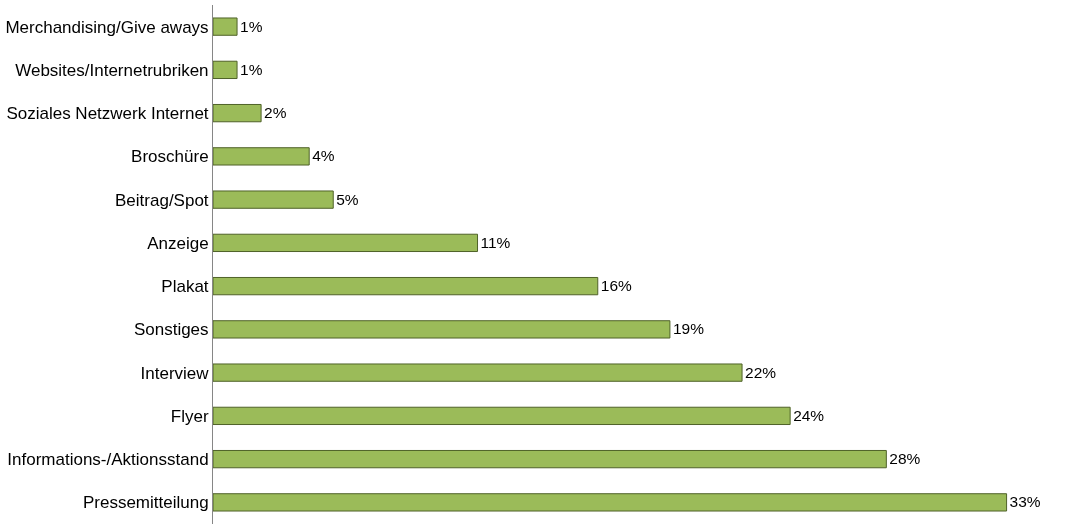 This screenshot has height=529, width=1088. Describe the element at coordinates (323, 156) in the screenshot. I see `data-label: 4%` at that location.